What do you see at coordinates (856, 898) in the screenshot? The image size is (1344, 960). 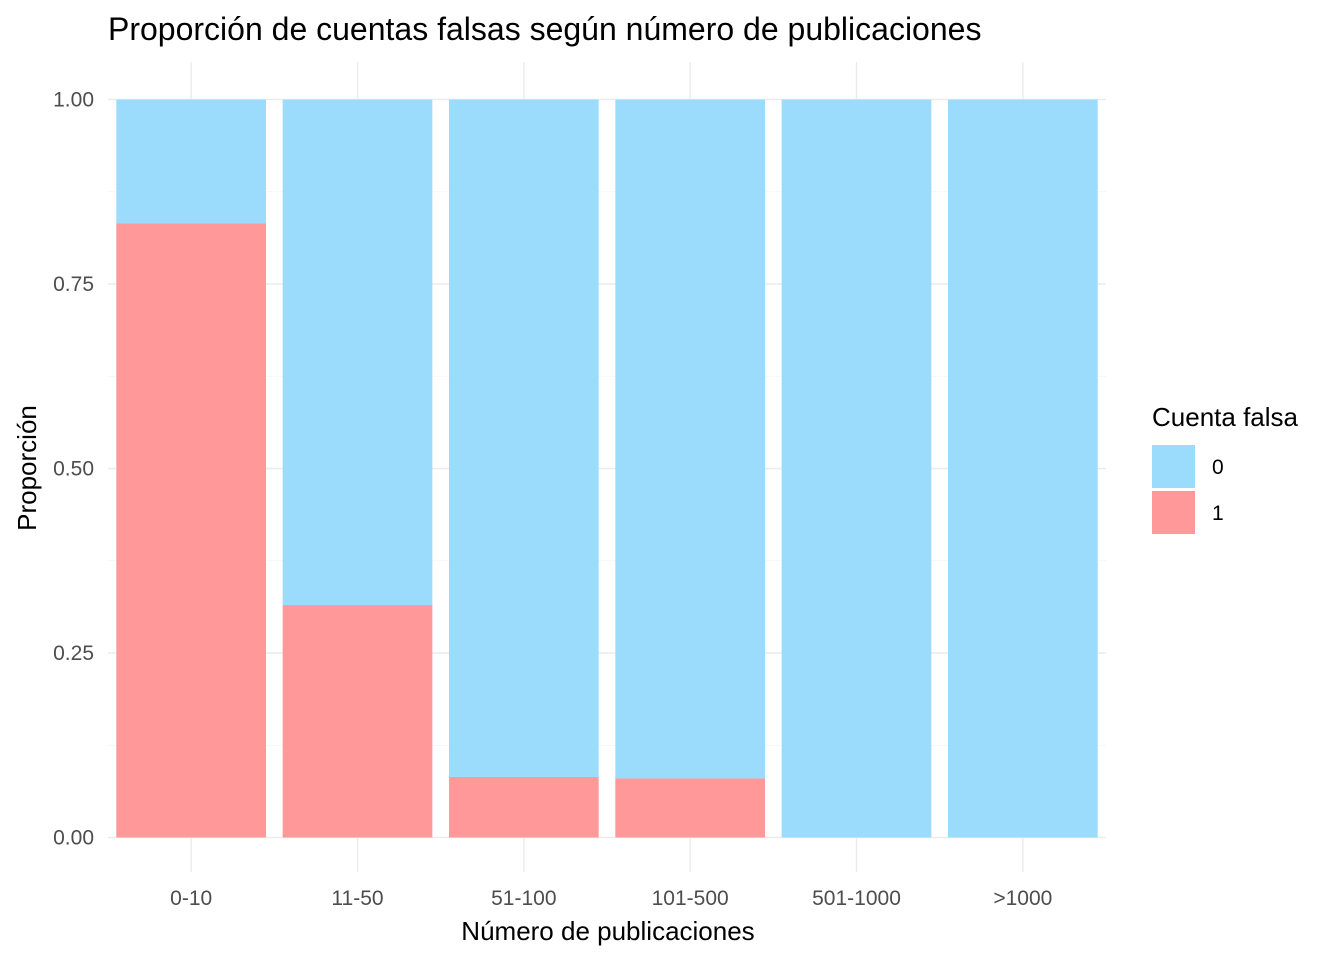 I see `x-tick-label: 501-1000` at bounding box center [856, 898].